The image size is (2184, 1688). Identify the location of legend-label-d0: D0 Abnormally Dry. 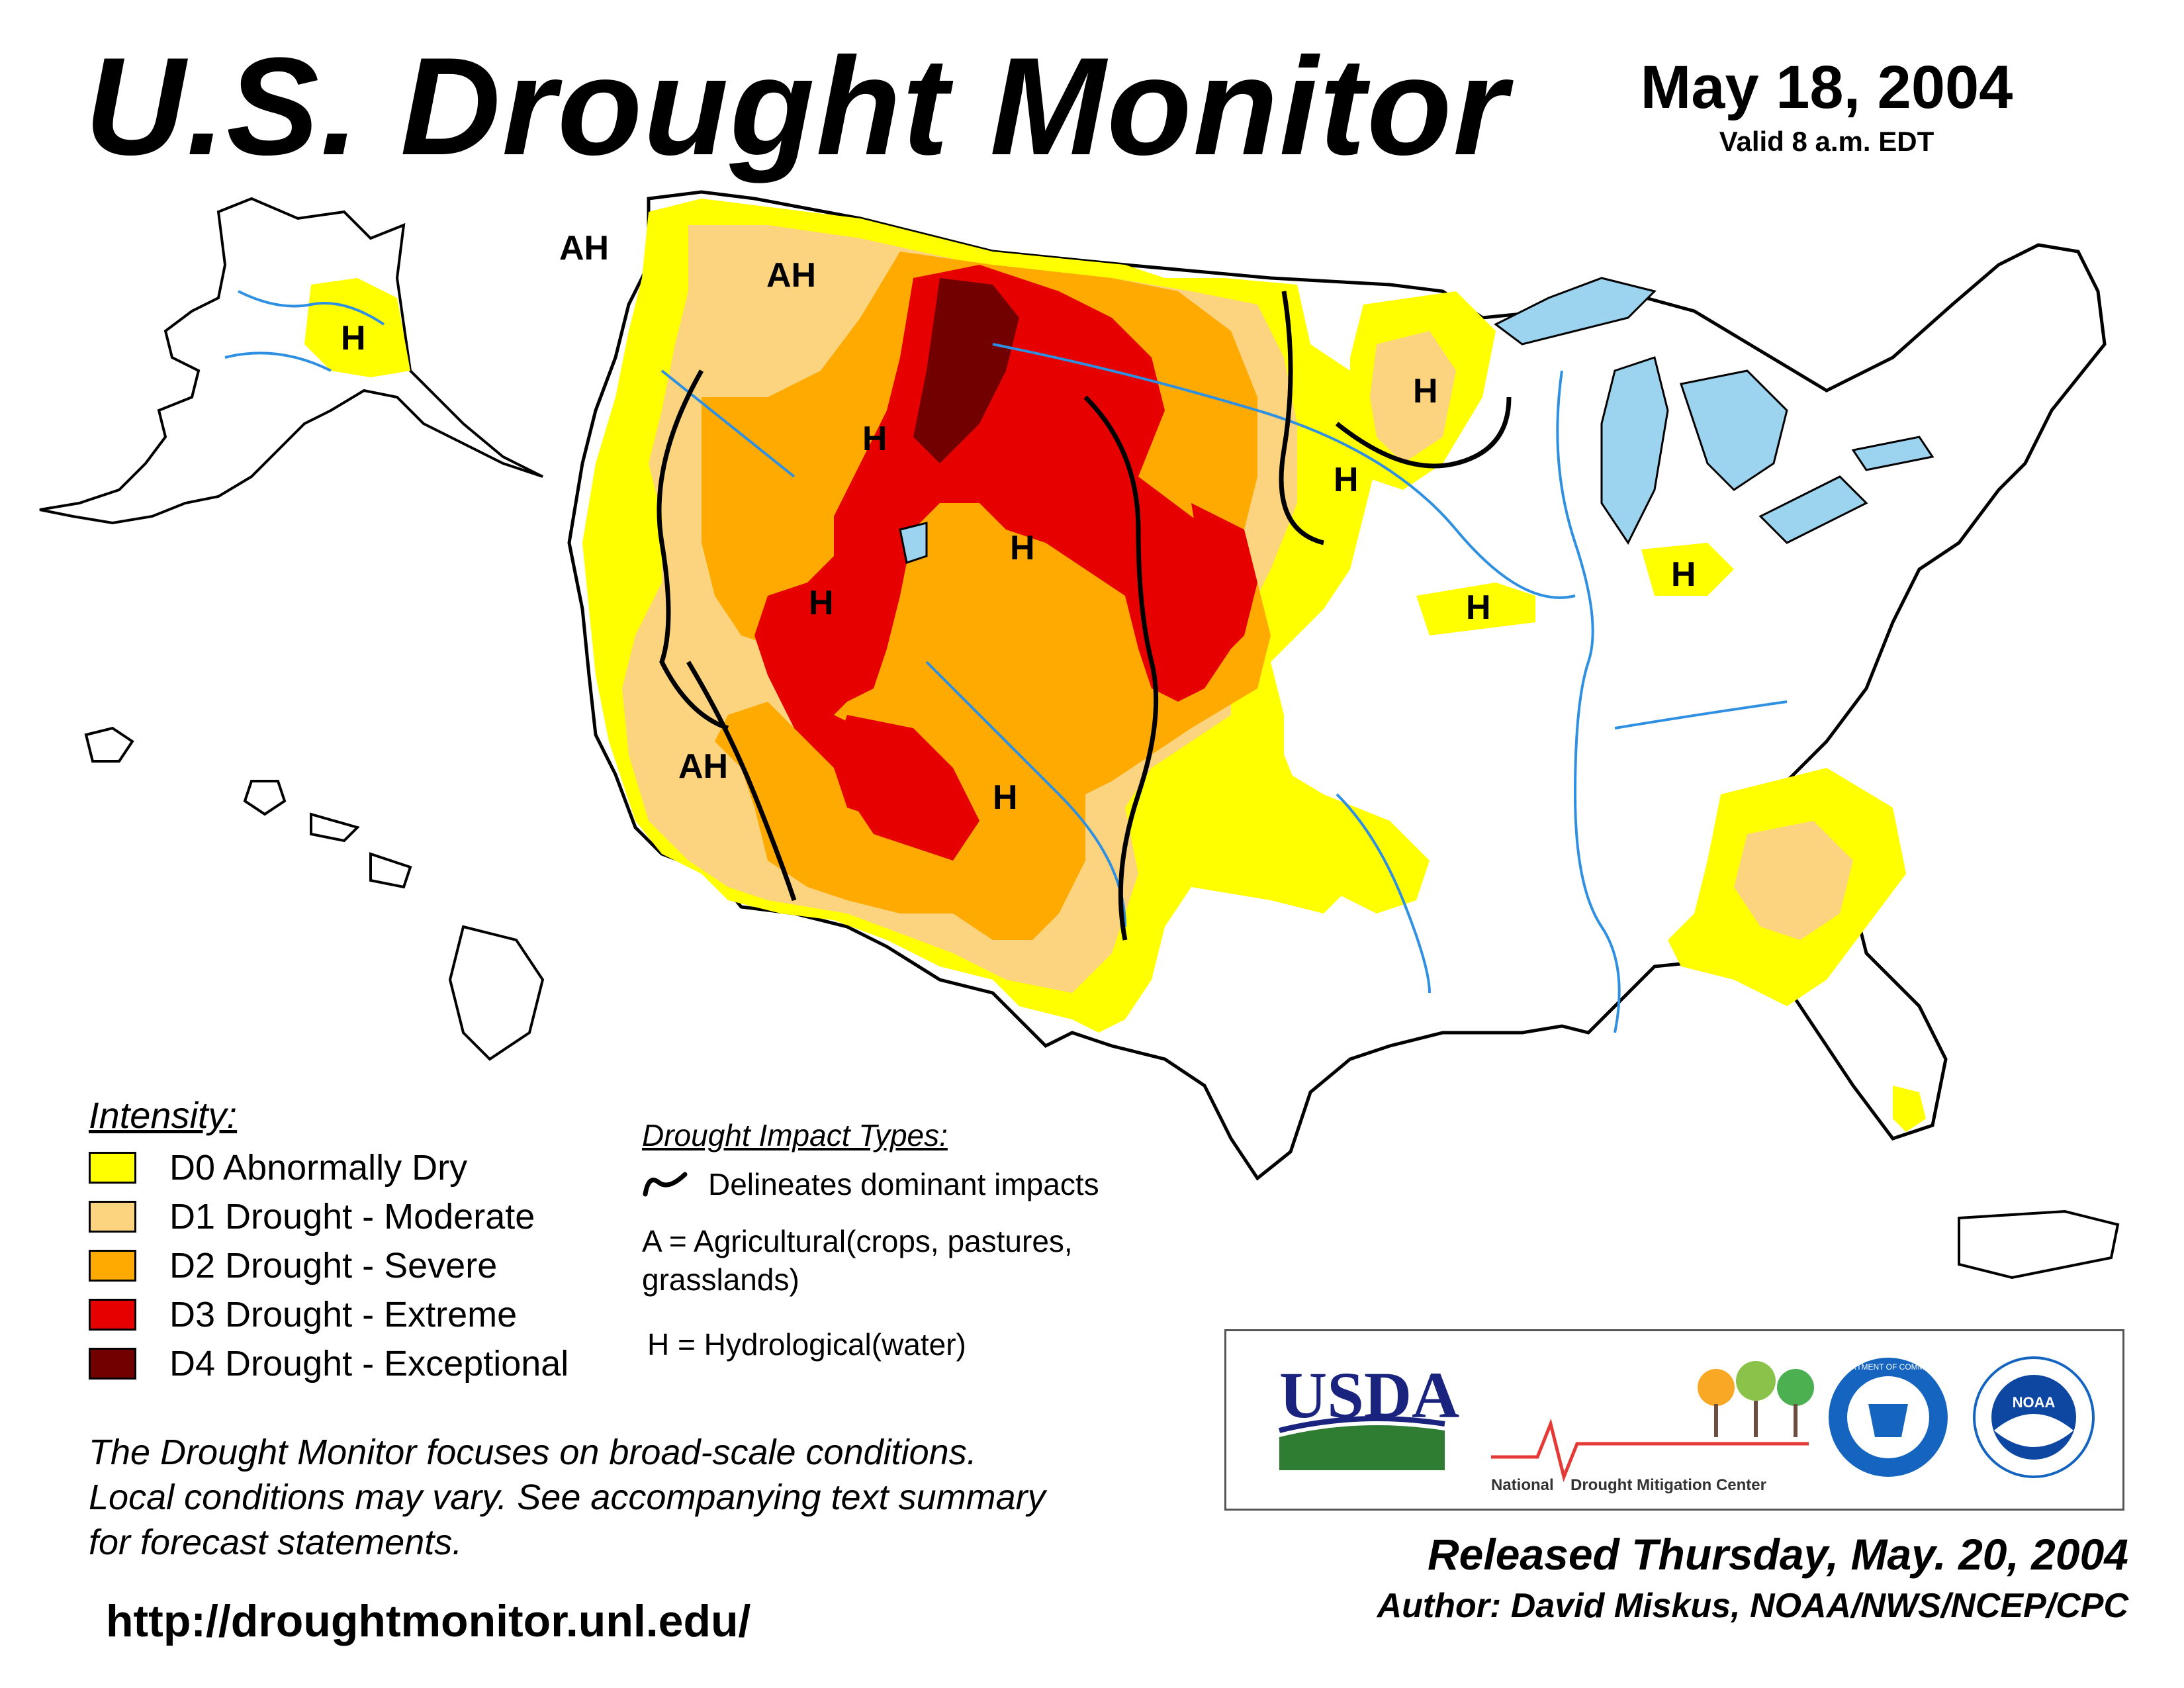
(318, 1168).